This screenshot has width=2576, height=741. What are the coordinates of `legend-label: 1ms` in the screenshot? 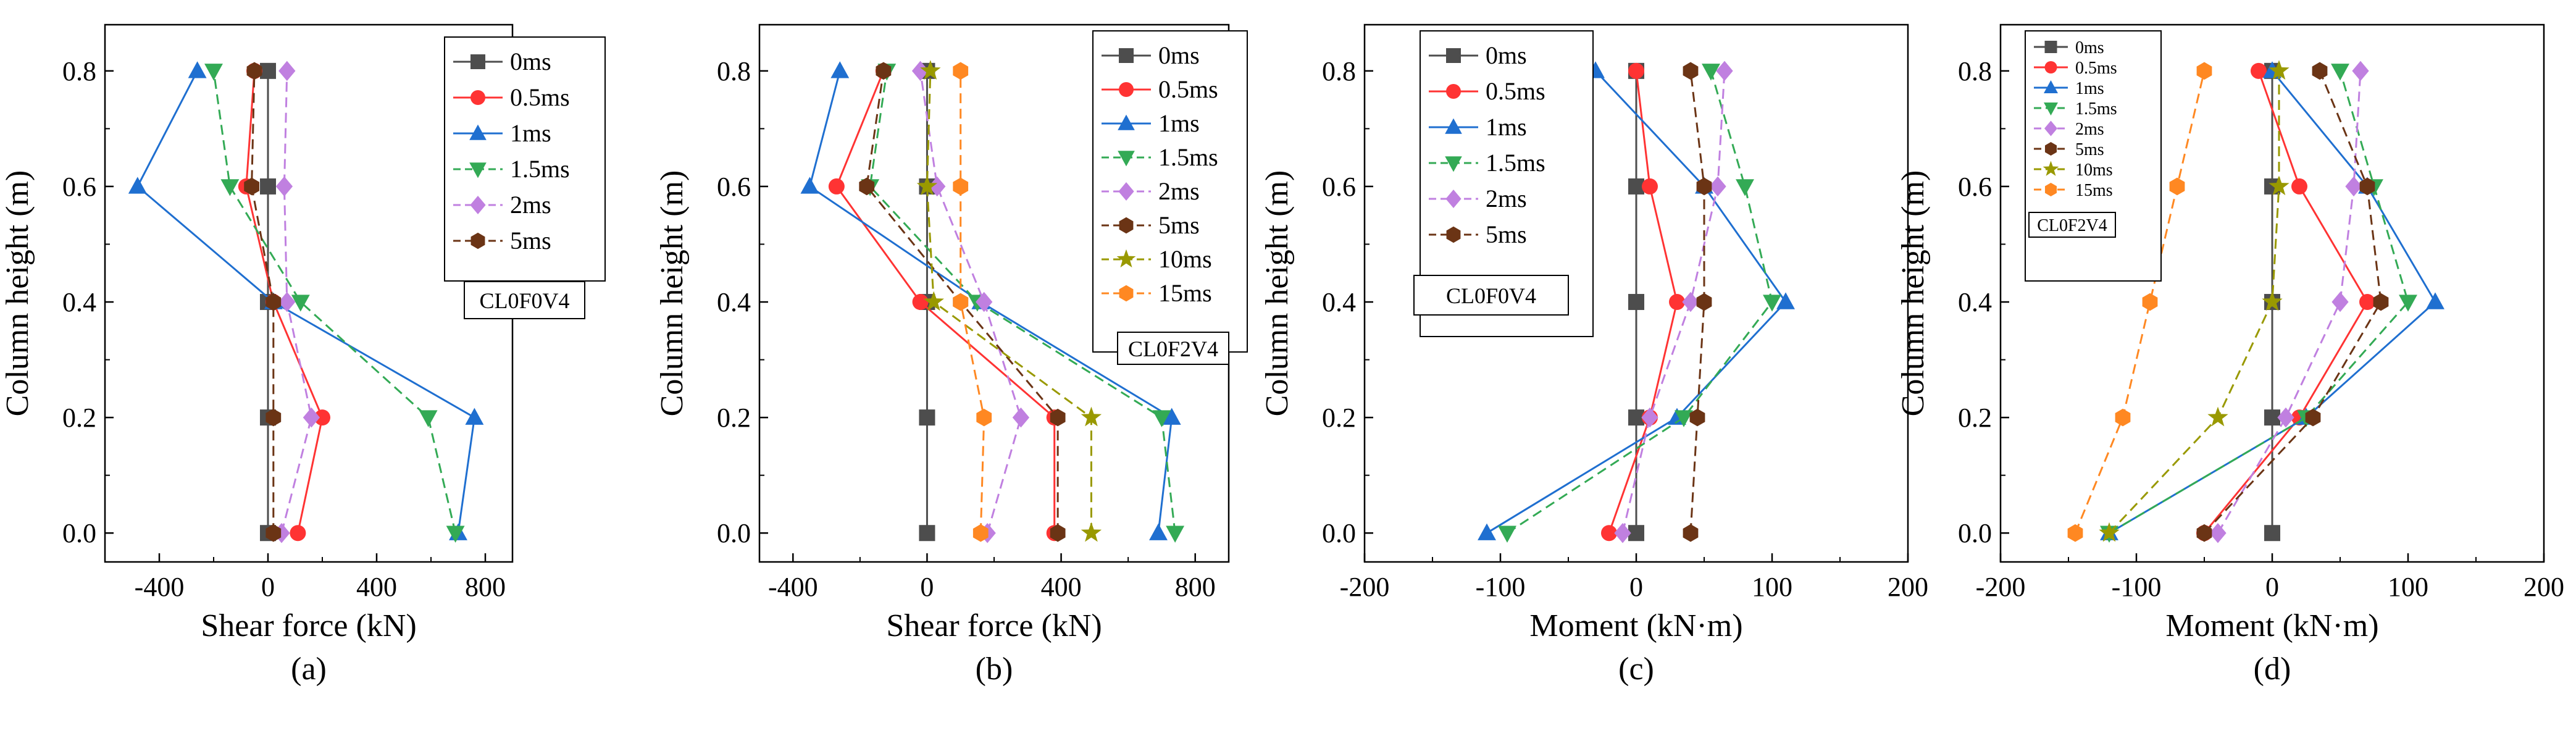 It's located at (1506, 127).